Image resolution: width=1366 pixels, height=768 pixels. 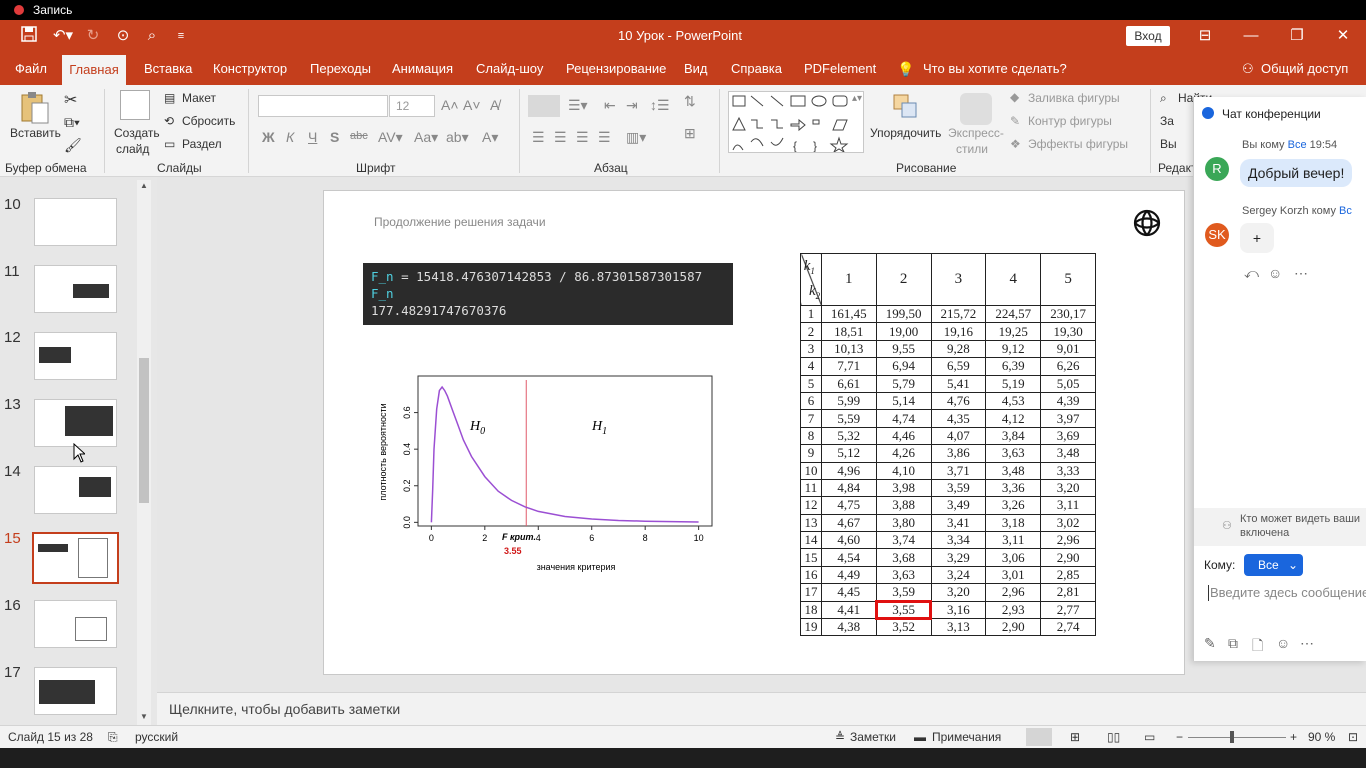 I want to click on columns-icon: ▥▾, so click(x=636, y=137).